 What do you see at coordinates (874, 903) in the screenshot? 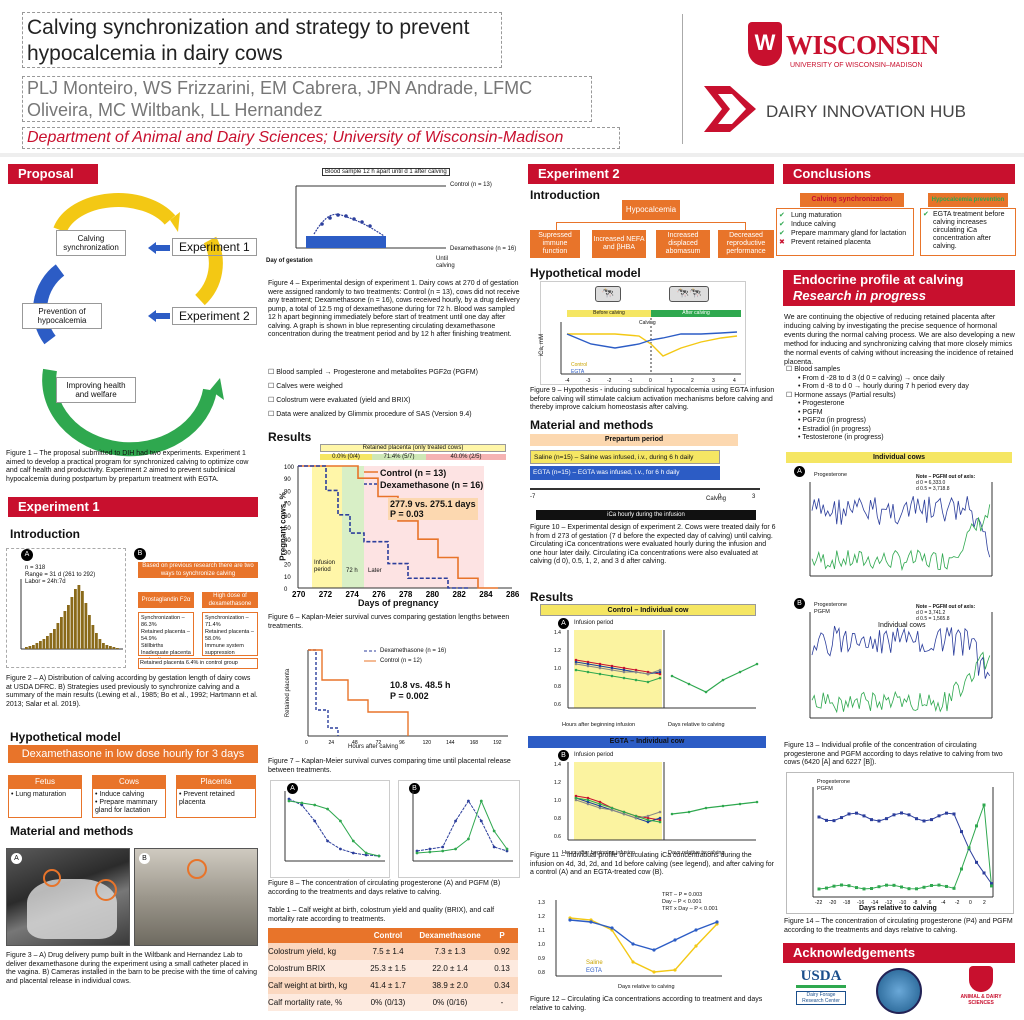
I see `fig14-x-tick: -14` at bounding box center [874, 903].